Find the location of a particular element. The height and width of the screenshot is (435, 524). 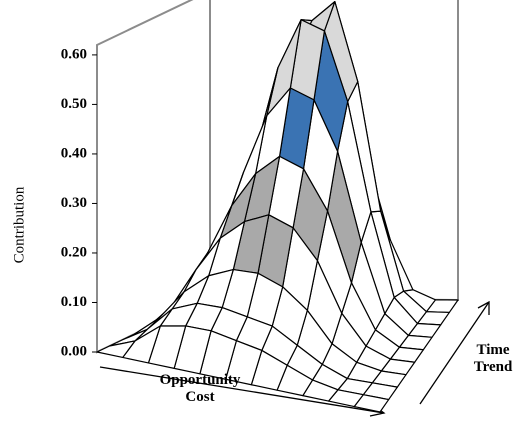

z-axis-label: Contribution is located at coordinates (19, 224).